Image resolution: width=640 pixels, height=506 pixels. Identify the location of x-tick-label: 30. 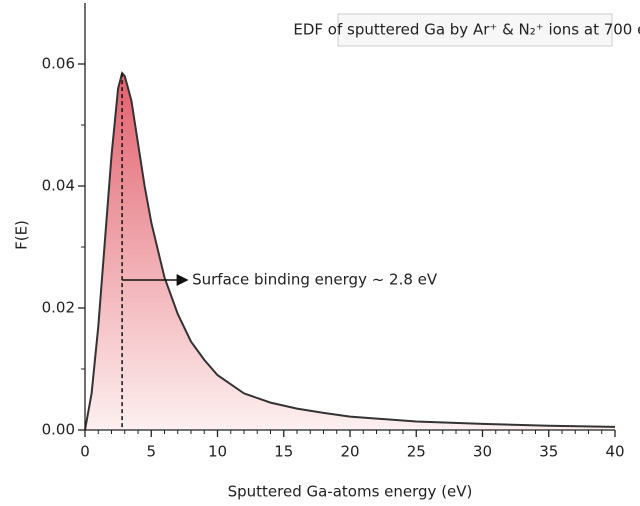
(482, 452).